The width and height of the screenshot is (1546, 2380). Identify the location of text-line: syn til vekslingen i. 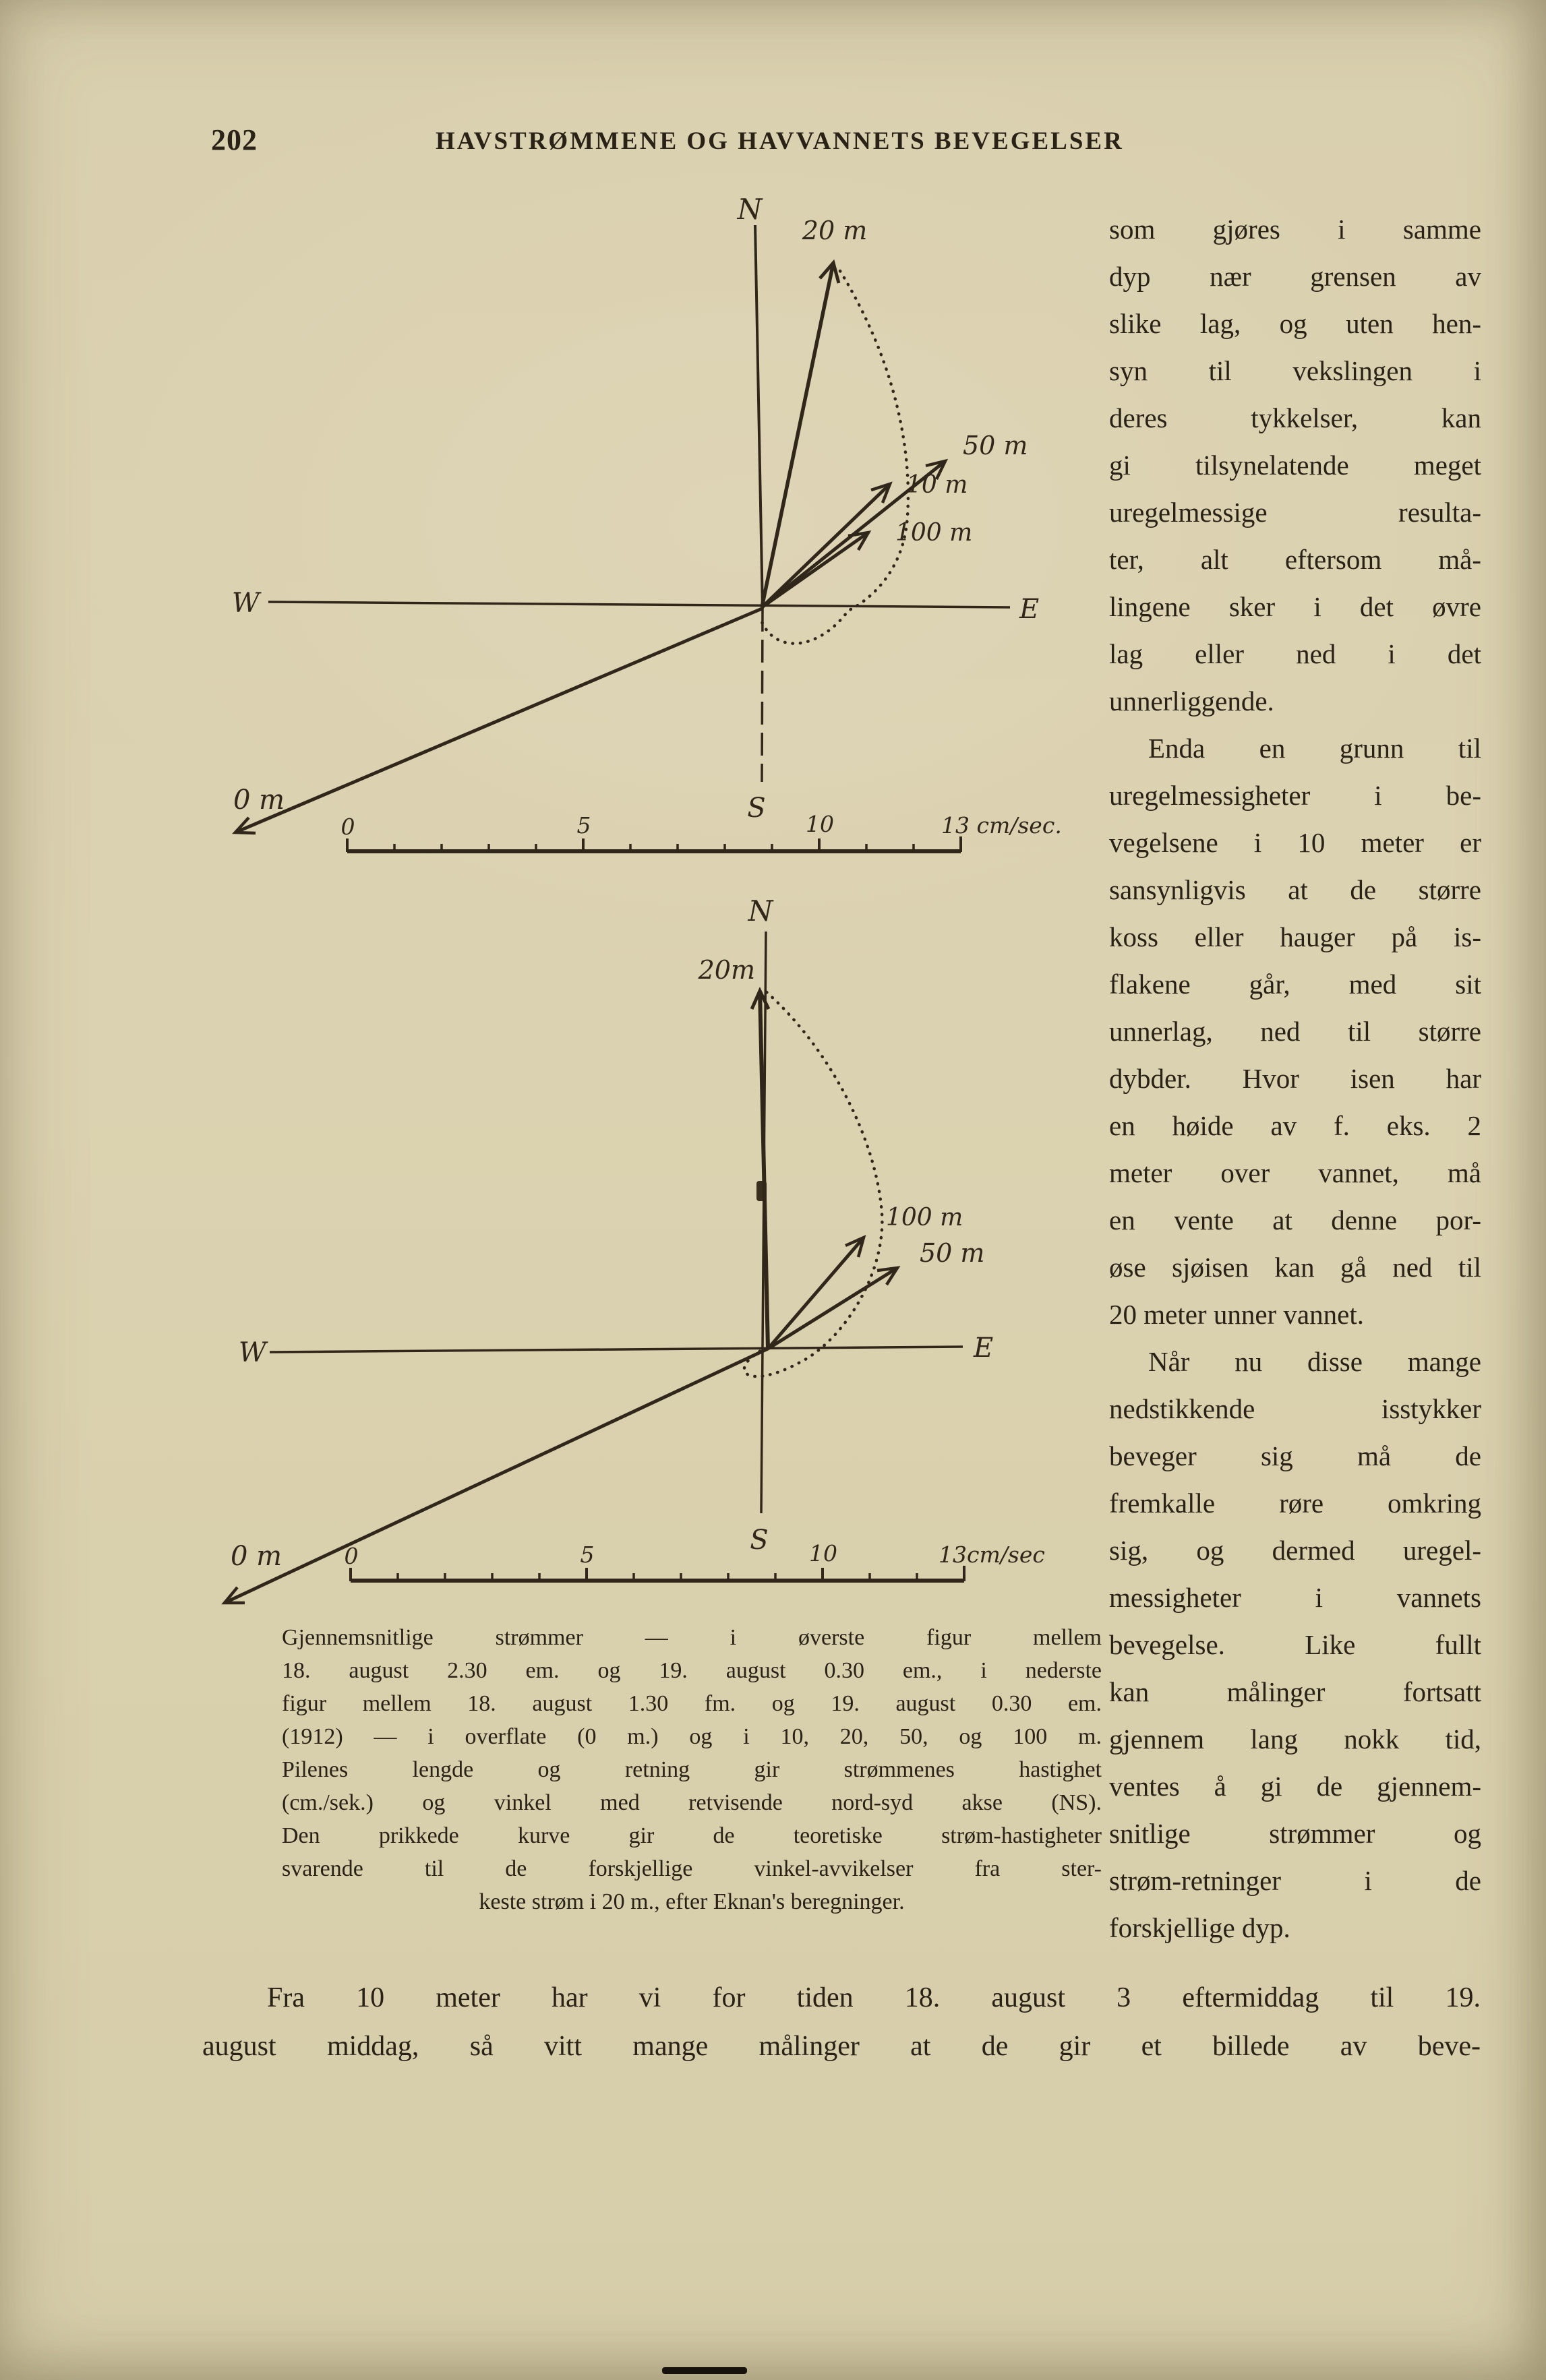
(1295, 370).